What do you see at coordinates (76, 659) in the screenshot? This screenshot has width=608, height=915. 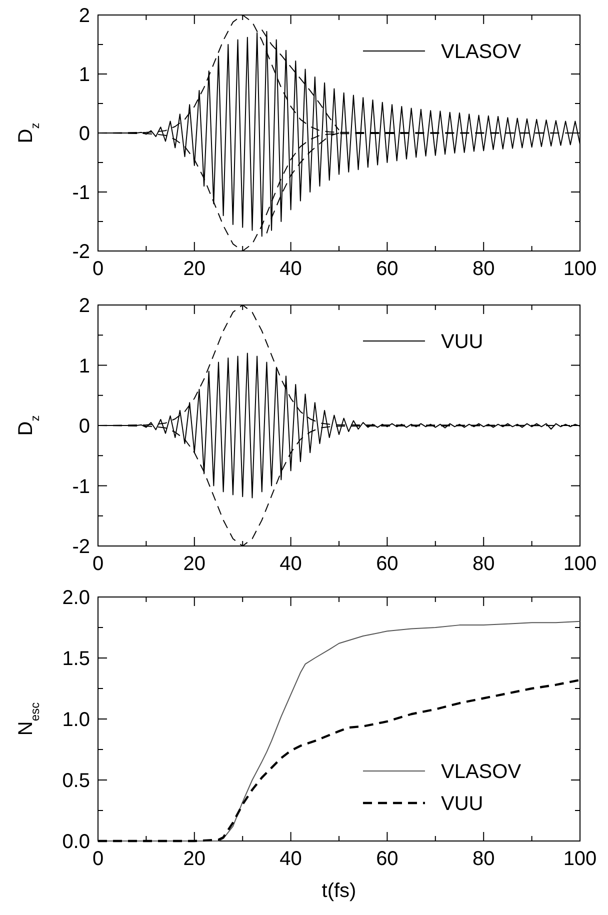 I see `y-tick-label: 1.5` at bounding box center [76, 659].